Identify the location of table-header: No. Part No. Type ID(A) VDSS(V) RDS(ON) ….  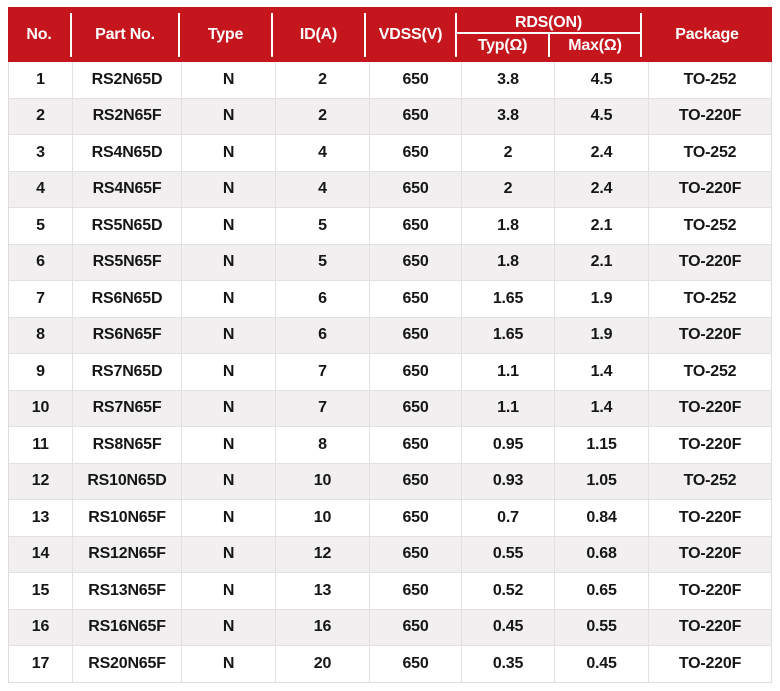
(390, 34).